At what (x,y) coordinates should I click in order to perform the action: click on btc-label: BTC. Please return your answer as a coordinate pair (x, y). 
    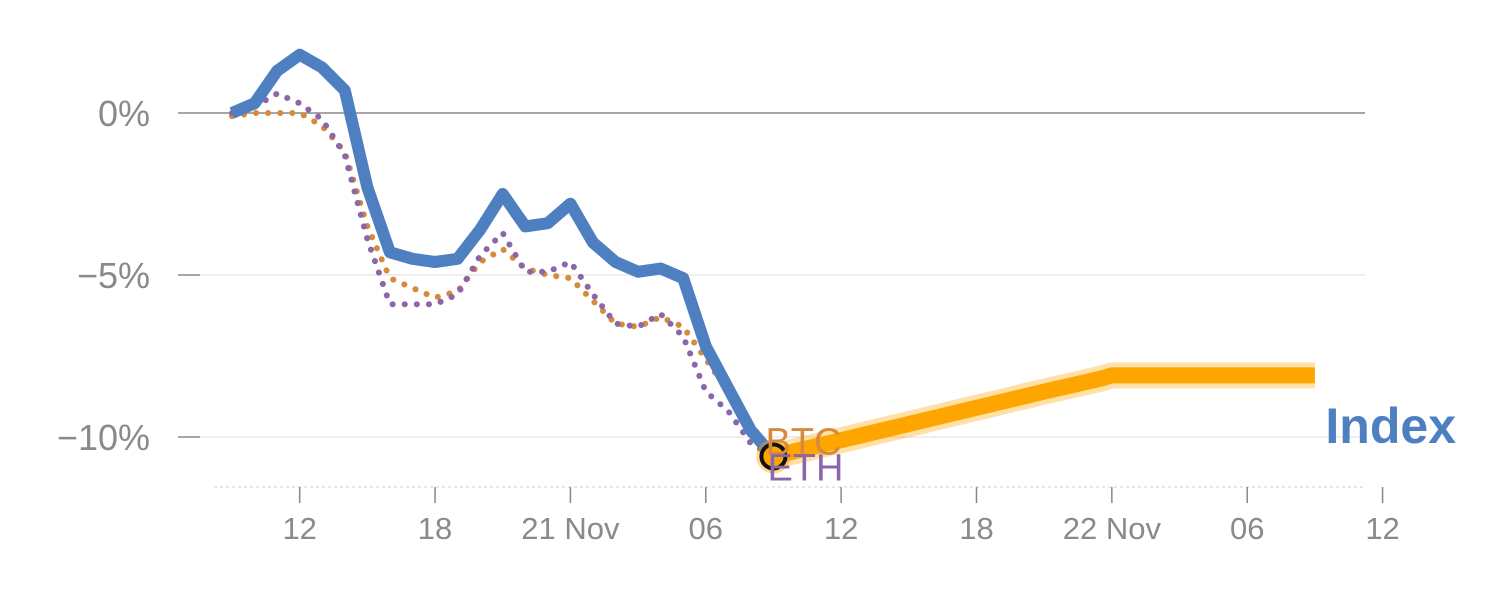
    Looking at the image, I should click on (803, 442).